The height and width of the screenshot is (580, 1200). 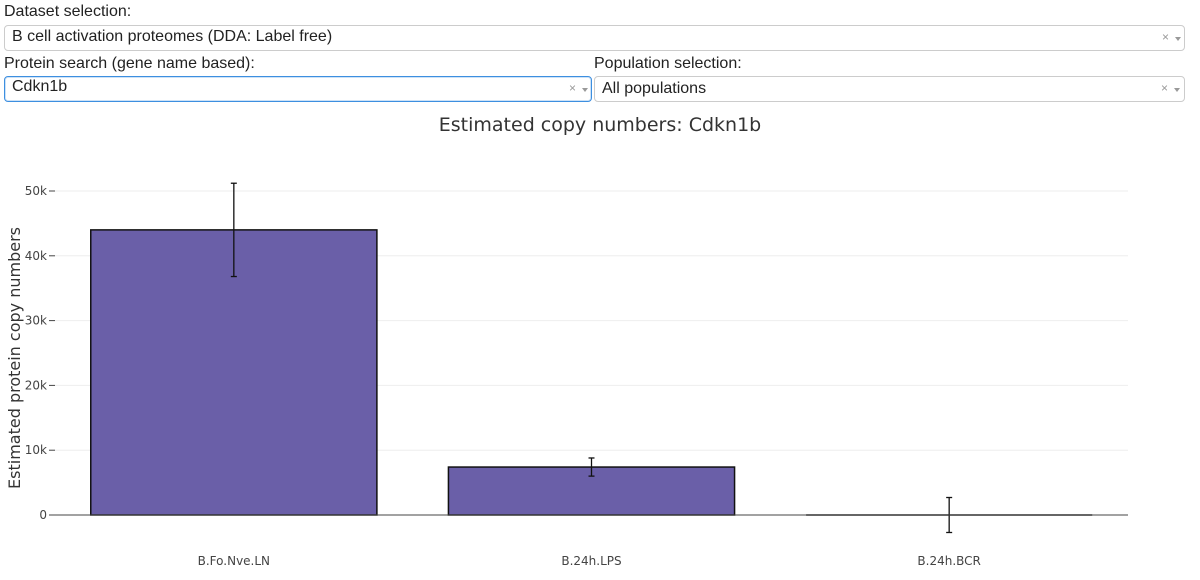 What do you see at coordinates (36, 385) in the screenshot?
I see `y-tick-label: 20k` at bounding box center [36, 385].